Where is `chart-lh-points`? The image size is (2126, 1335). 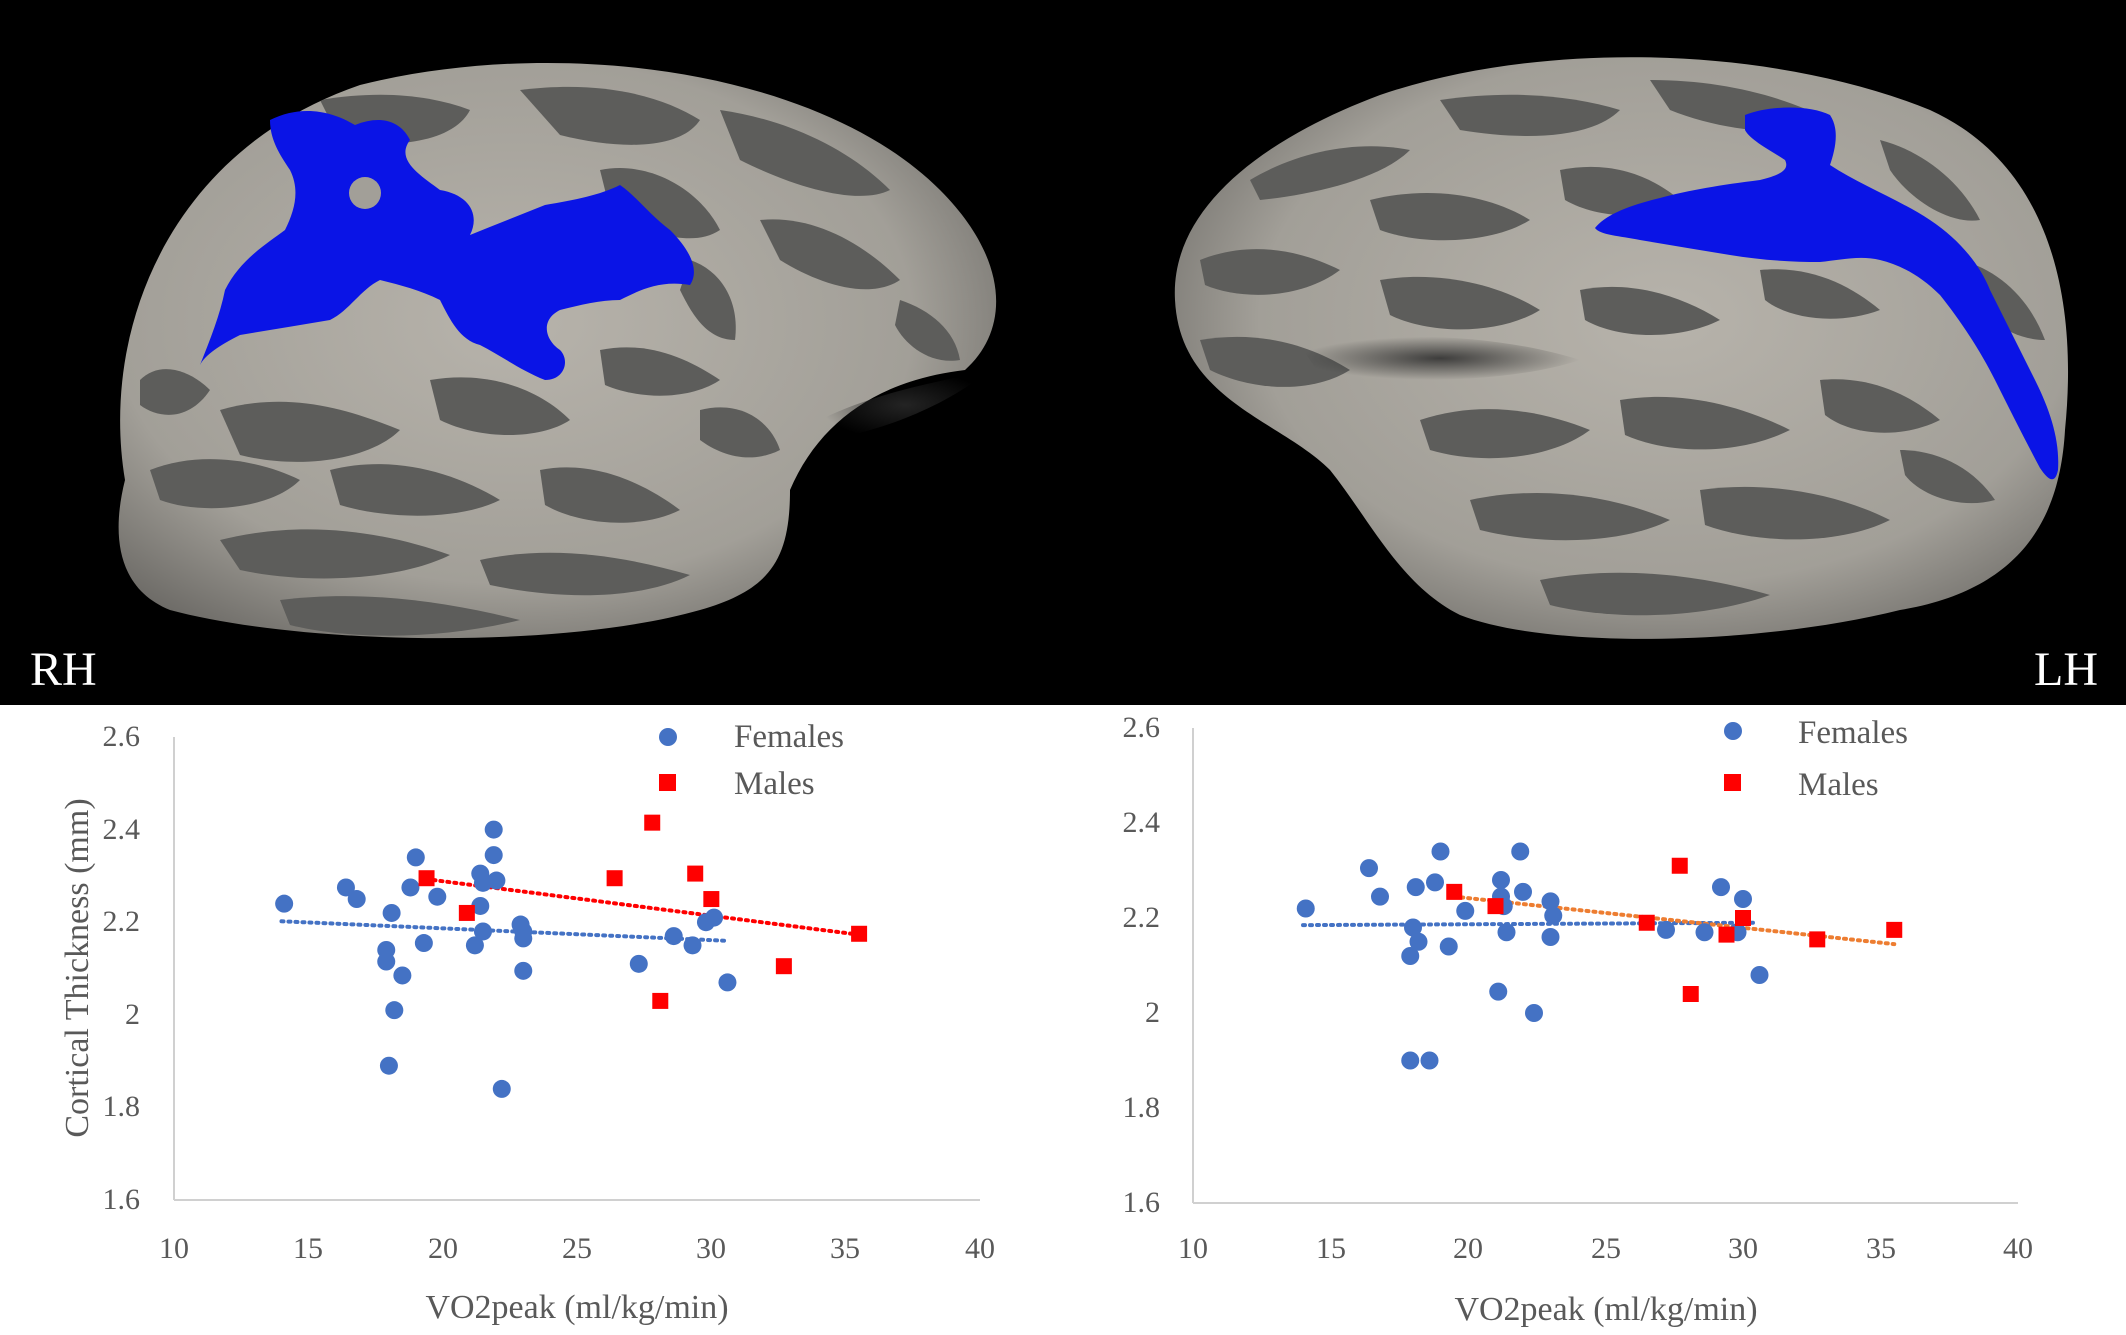 chart-lh-points is located at coordinates (1599, 956).